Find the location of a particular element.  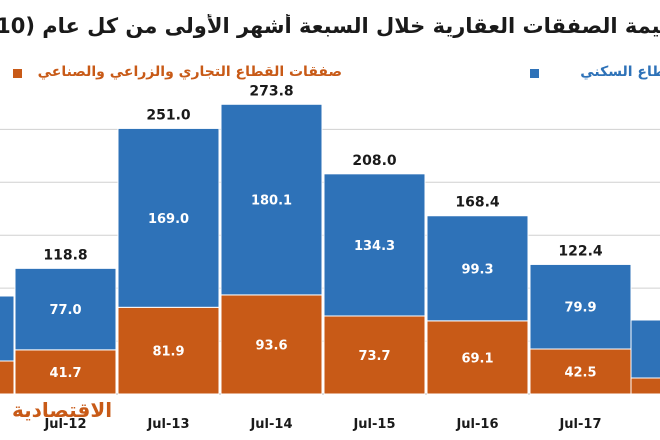

data-label-total: 273.8 is located at coordinates (271, 91).